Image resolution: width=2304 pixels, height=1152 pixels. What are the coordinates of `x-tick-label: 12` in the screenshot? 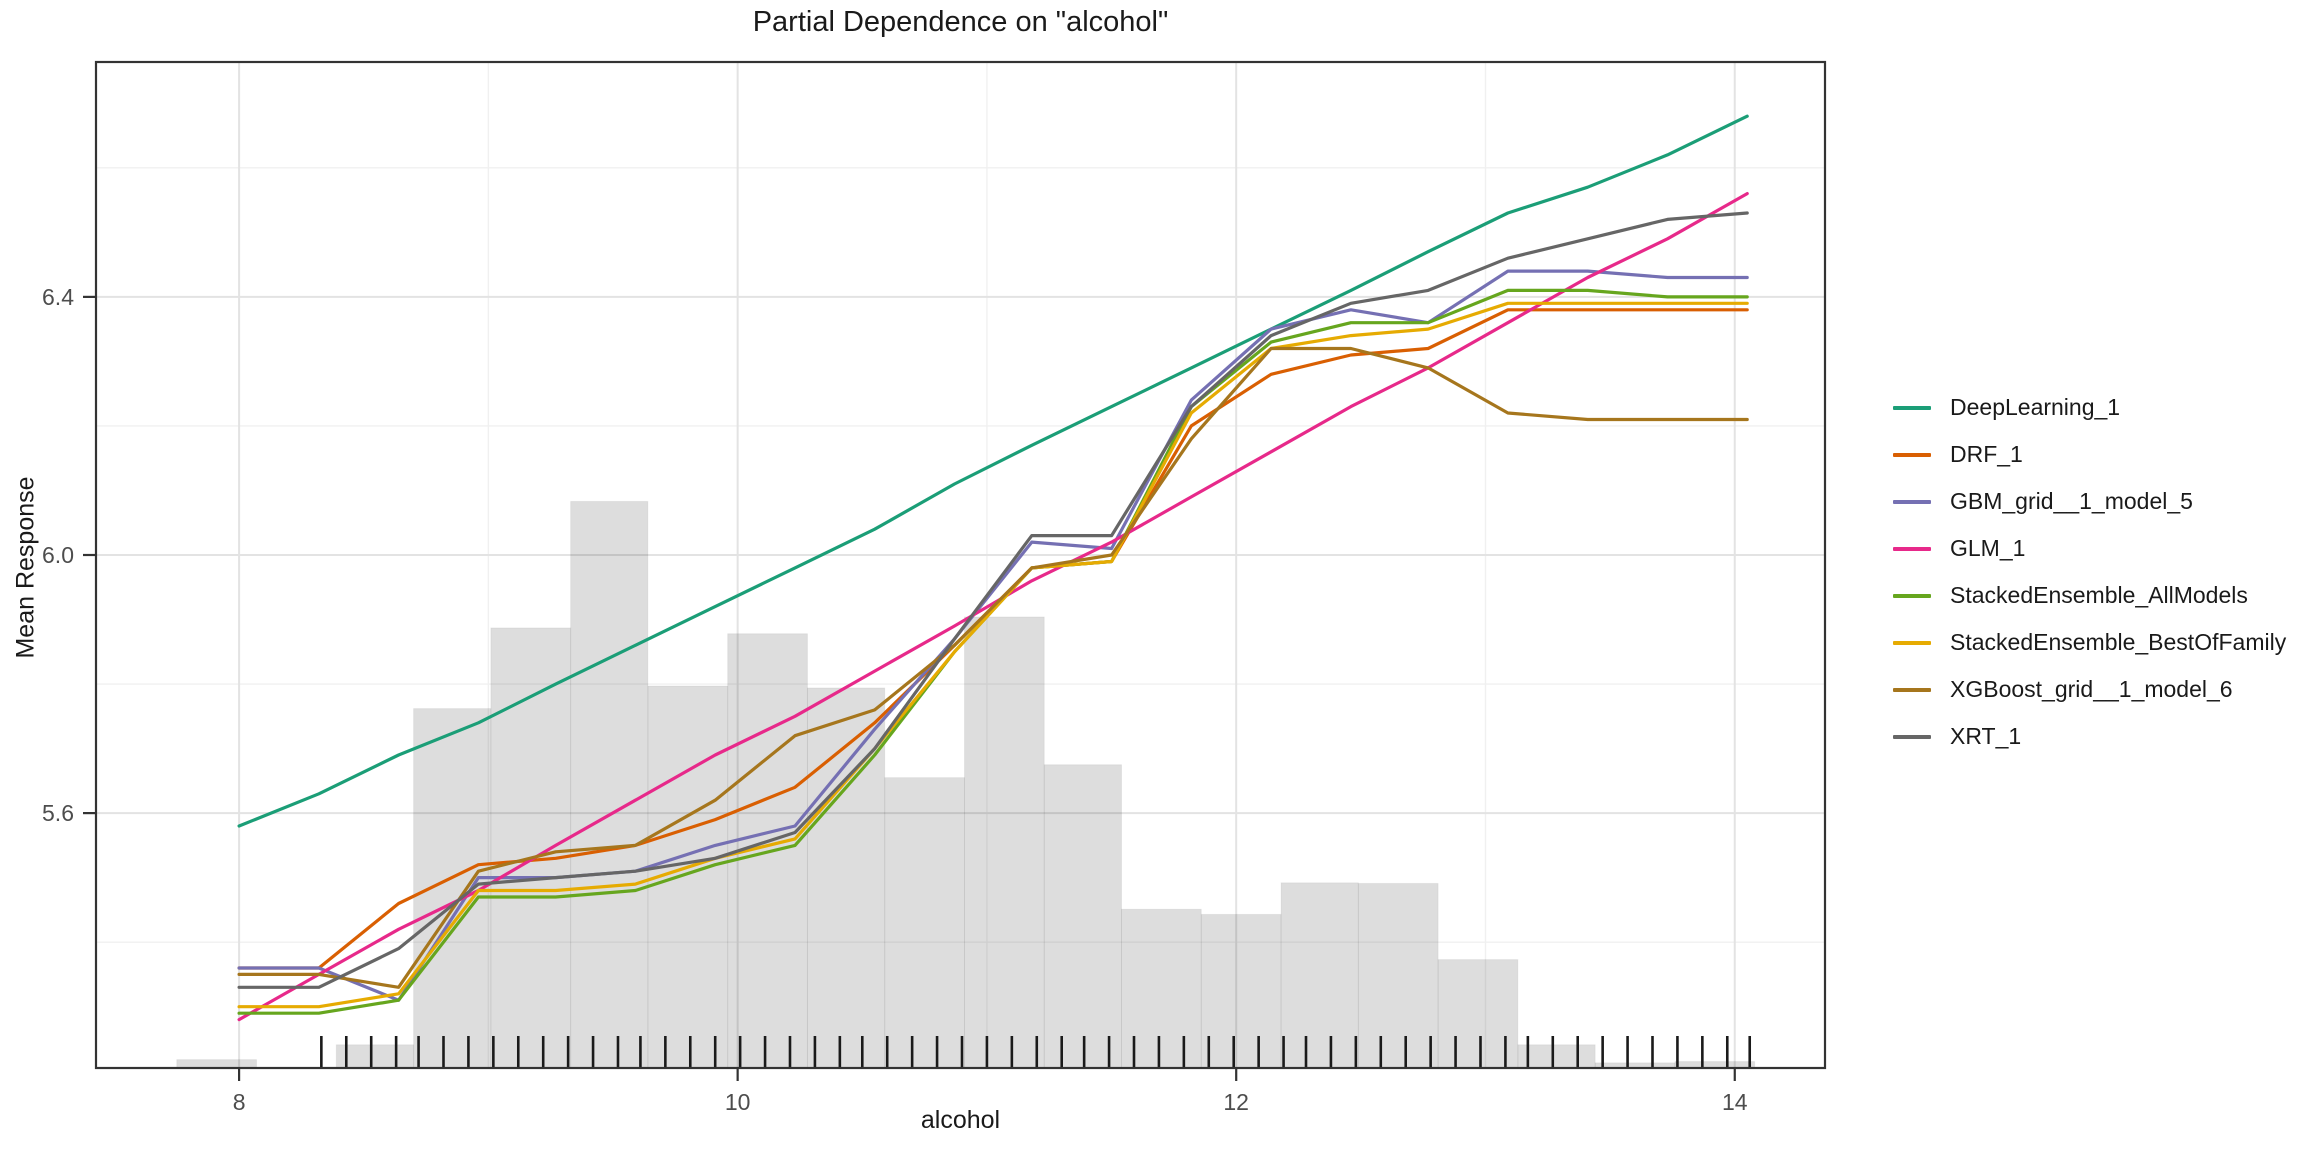 It's located at (1236, 1102).